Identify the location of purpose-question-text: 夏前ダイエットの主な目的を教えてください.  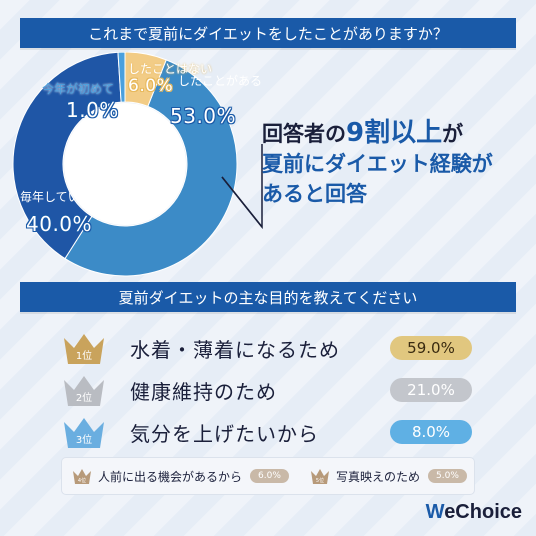
(268, 297).